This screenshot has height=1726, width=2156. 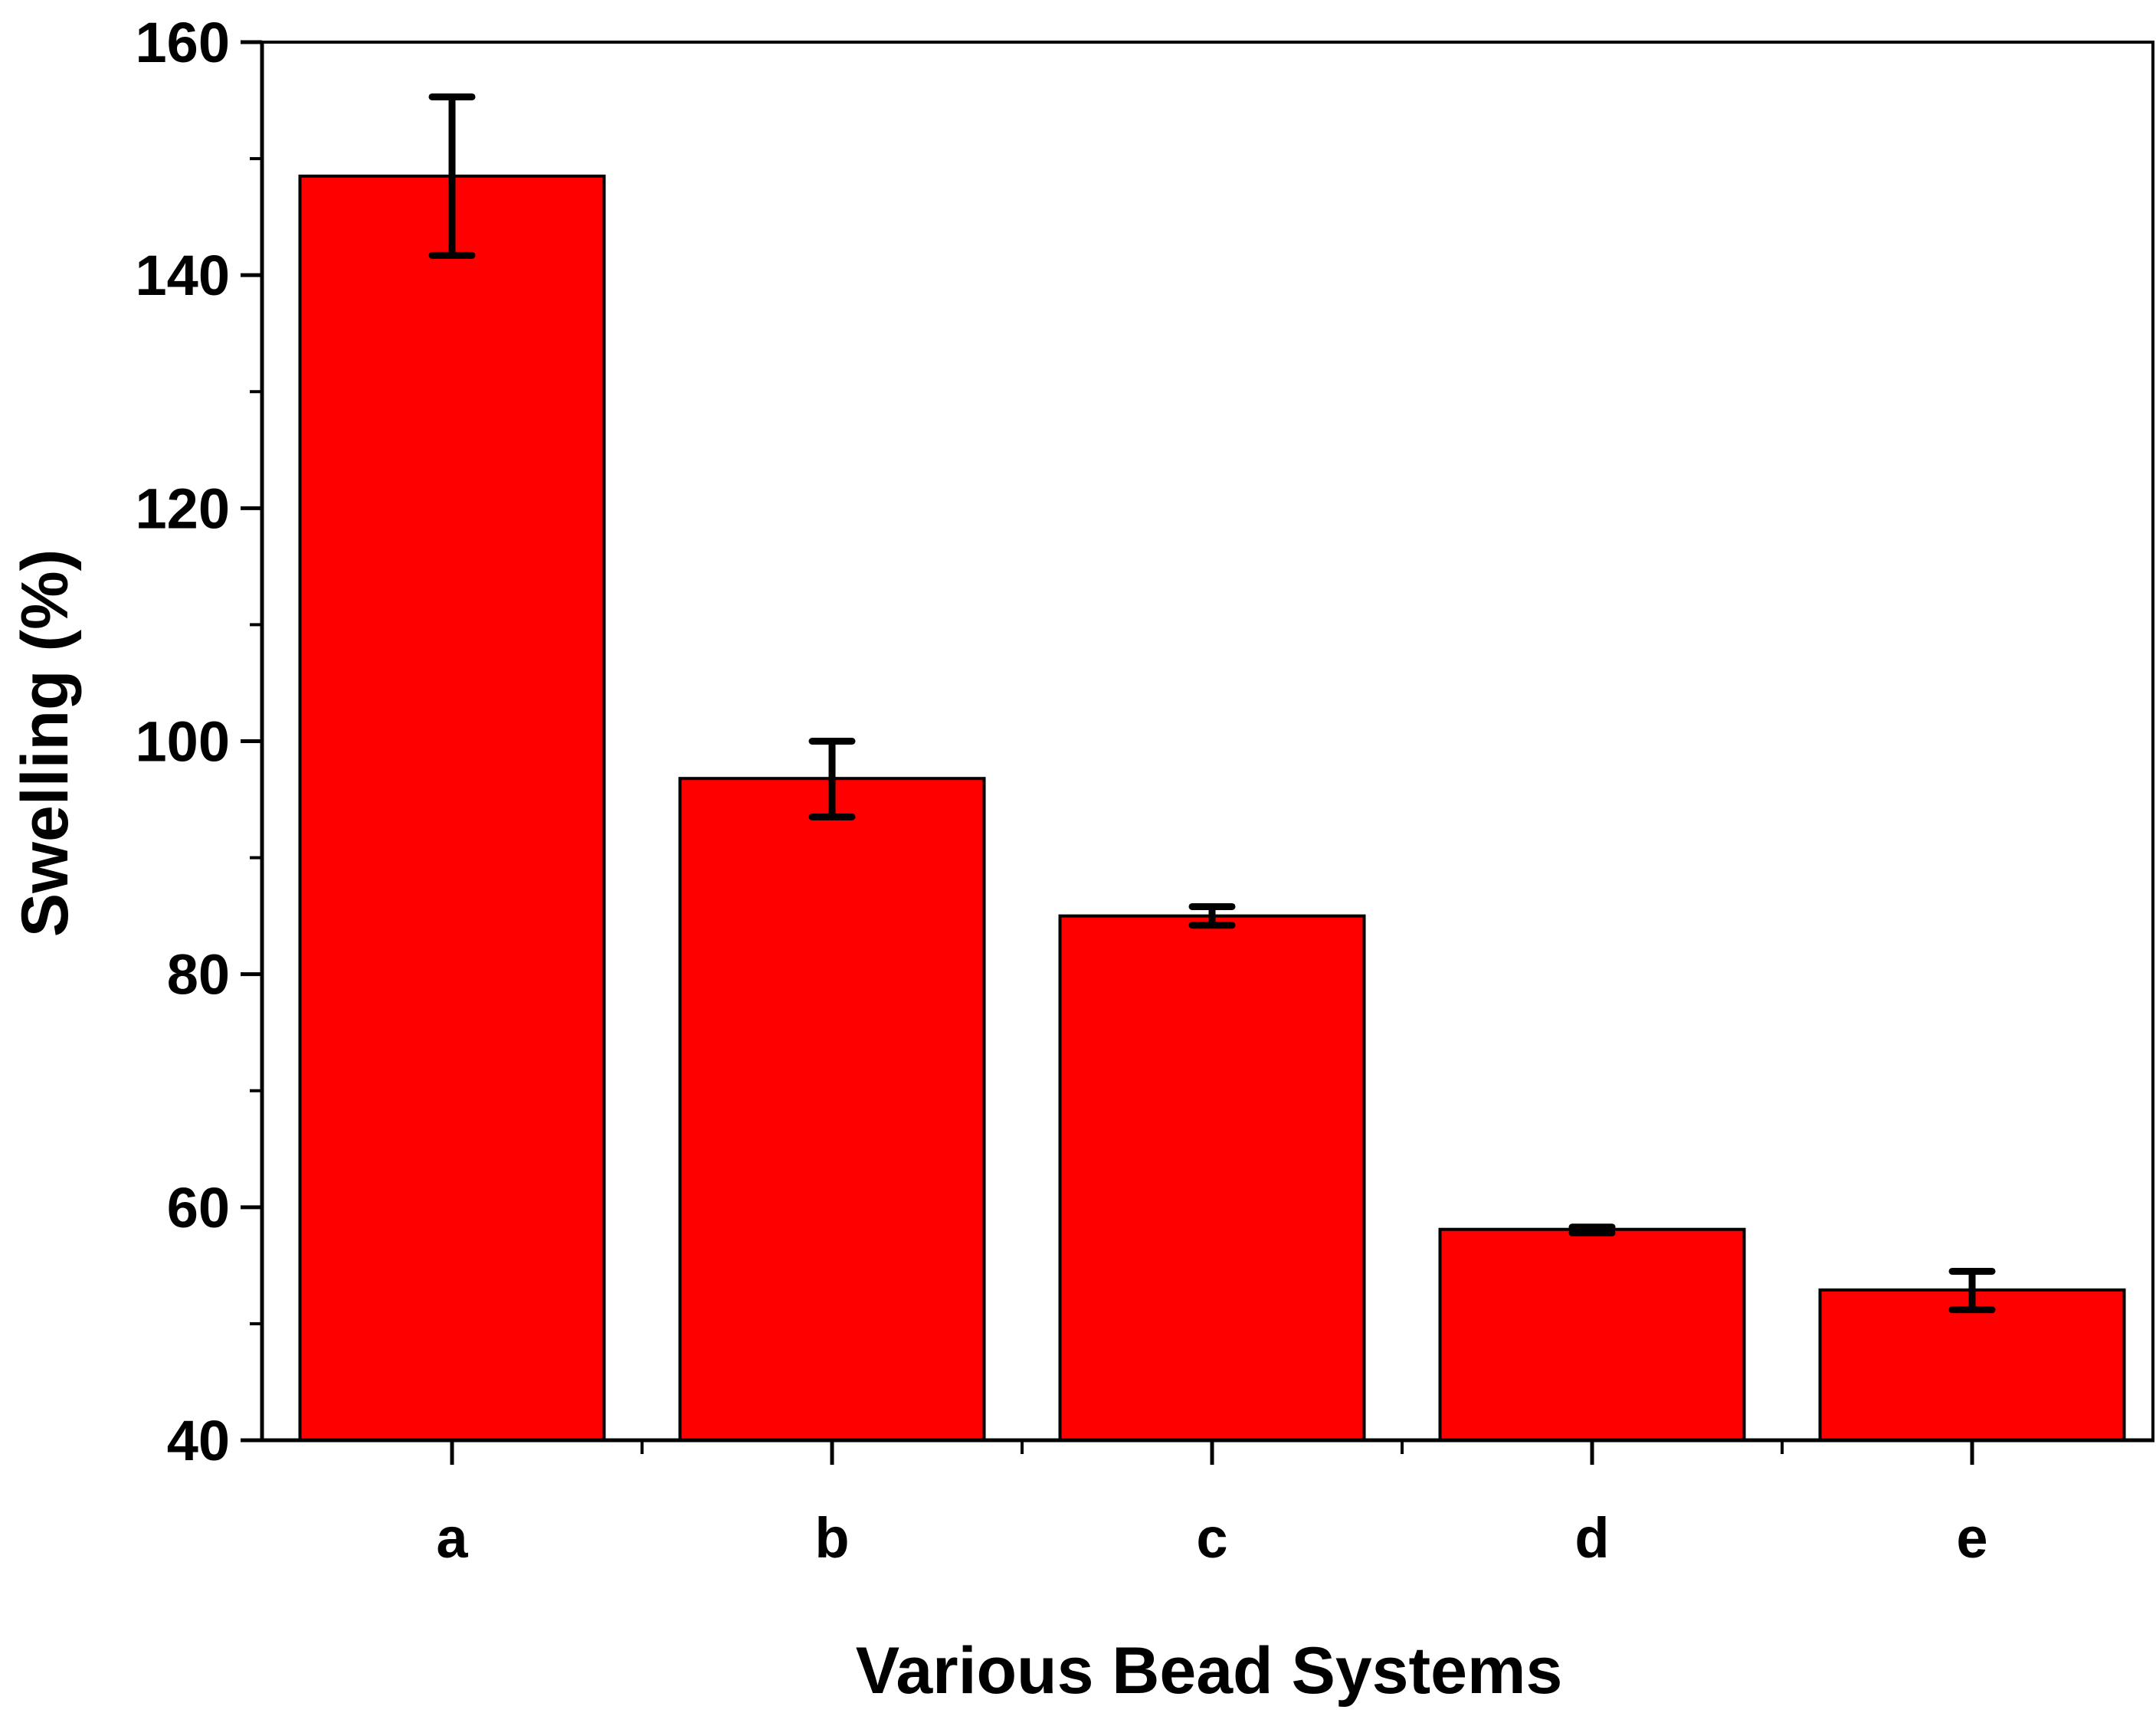 What do you see at coordinates (1972, 1290) in the screenshot?
I see `error-bar-e` at bounding box center [1972, 1290].